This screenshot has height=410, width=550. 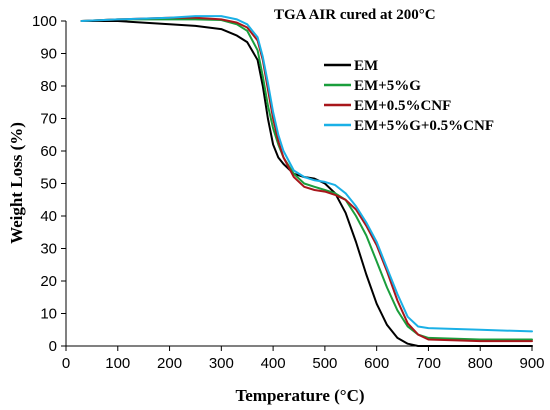 What do you see at coordinates (428, 363) in the screenshot?
I see `x-tick-label: 700` at bounding box center [428, 363].